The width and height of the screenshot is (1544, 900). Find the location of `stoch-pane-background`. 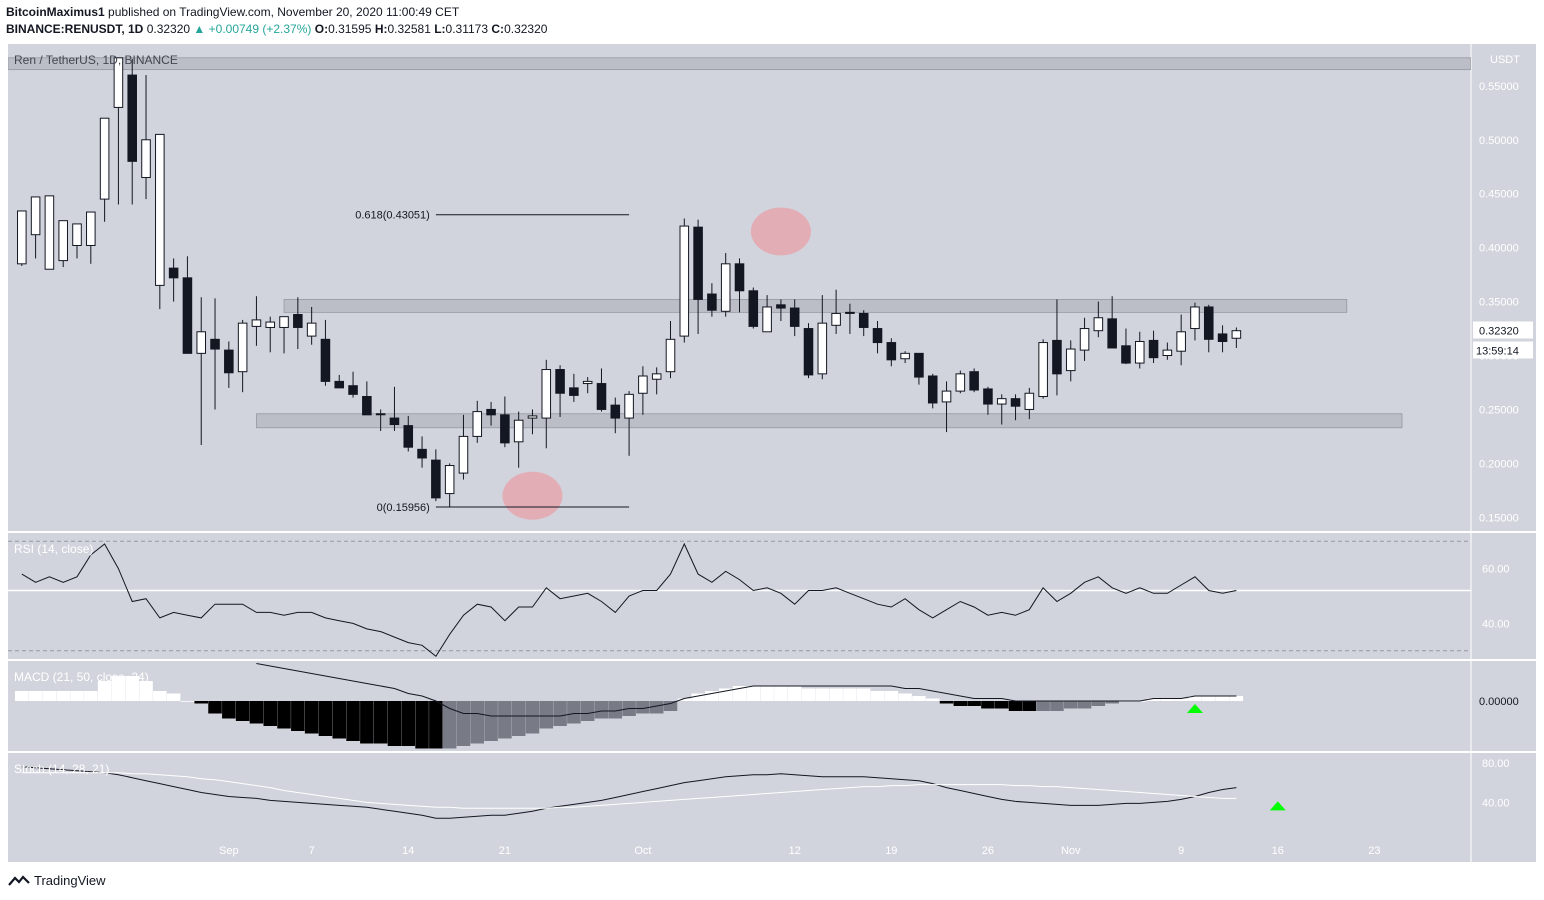

stoch-pane-background is located at coordinates (739, 793).